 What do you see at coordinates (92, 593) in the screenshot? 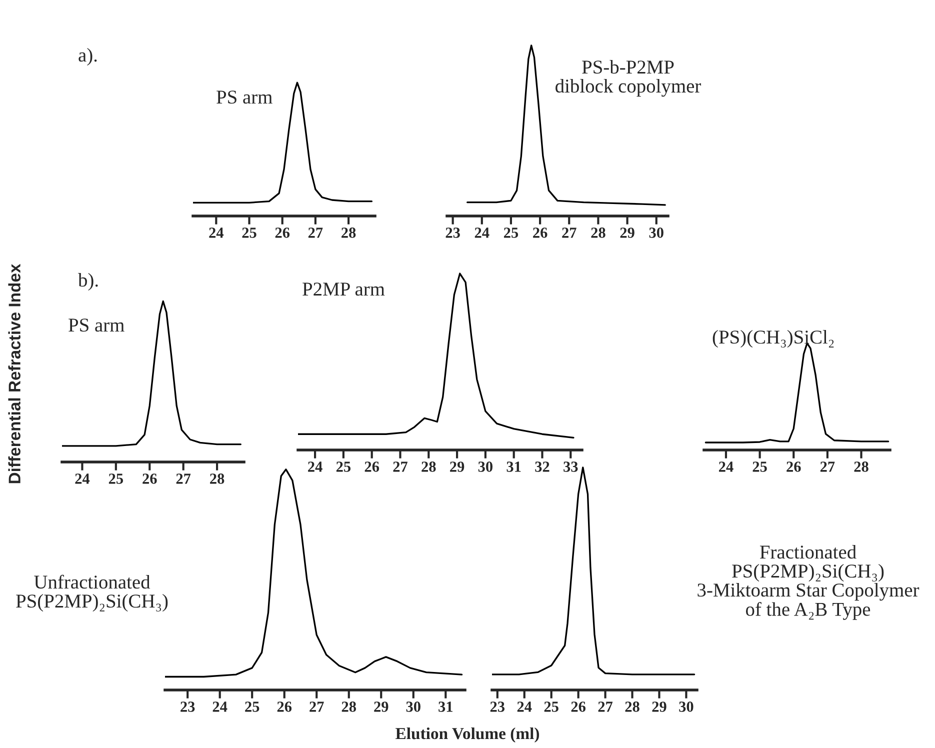
I see `annotation: Unfractionated PS(P2MP)₂Si(CH₃)` at bounding box center [92, 593].